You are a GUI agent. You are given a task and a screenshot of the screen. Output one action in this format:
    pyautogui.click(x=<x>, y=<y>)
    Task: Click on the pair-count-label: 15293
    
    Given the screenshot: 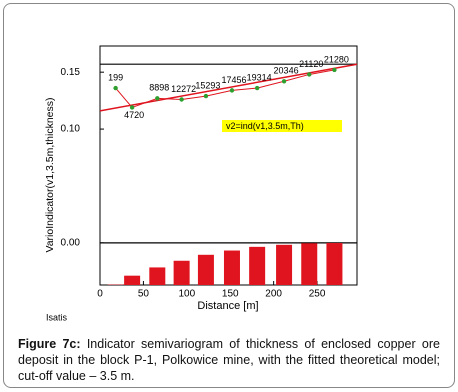 What is the action you would take?
    pyautogui.click(x=207, y=85)
    